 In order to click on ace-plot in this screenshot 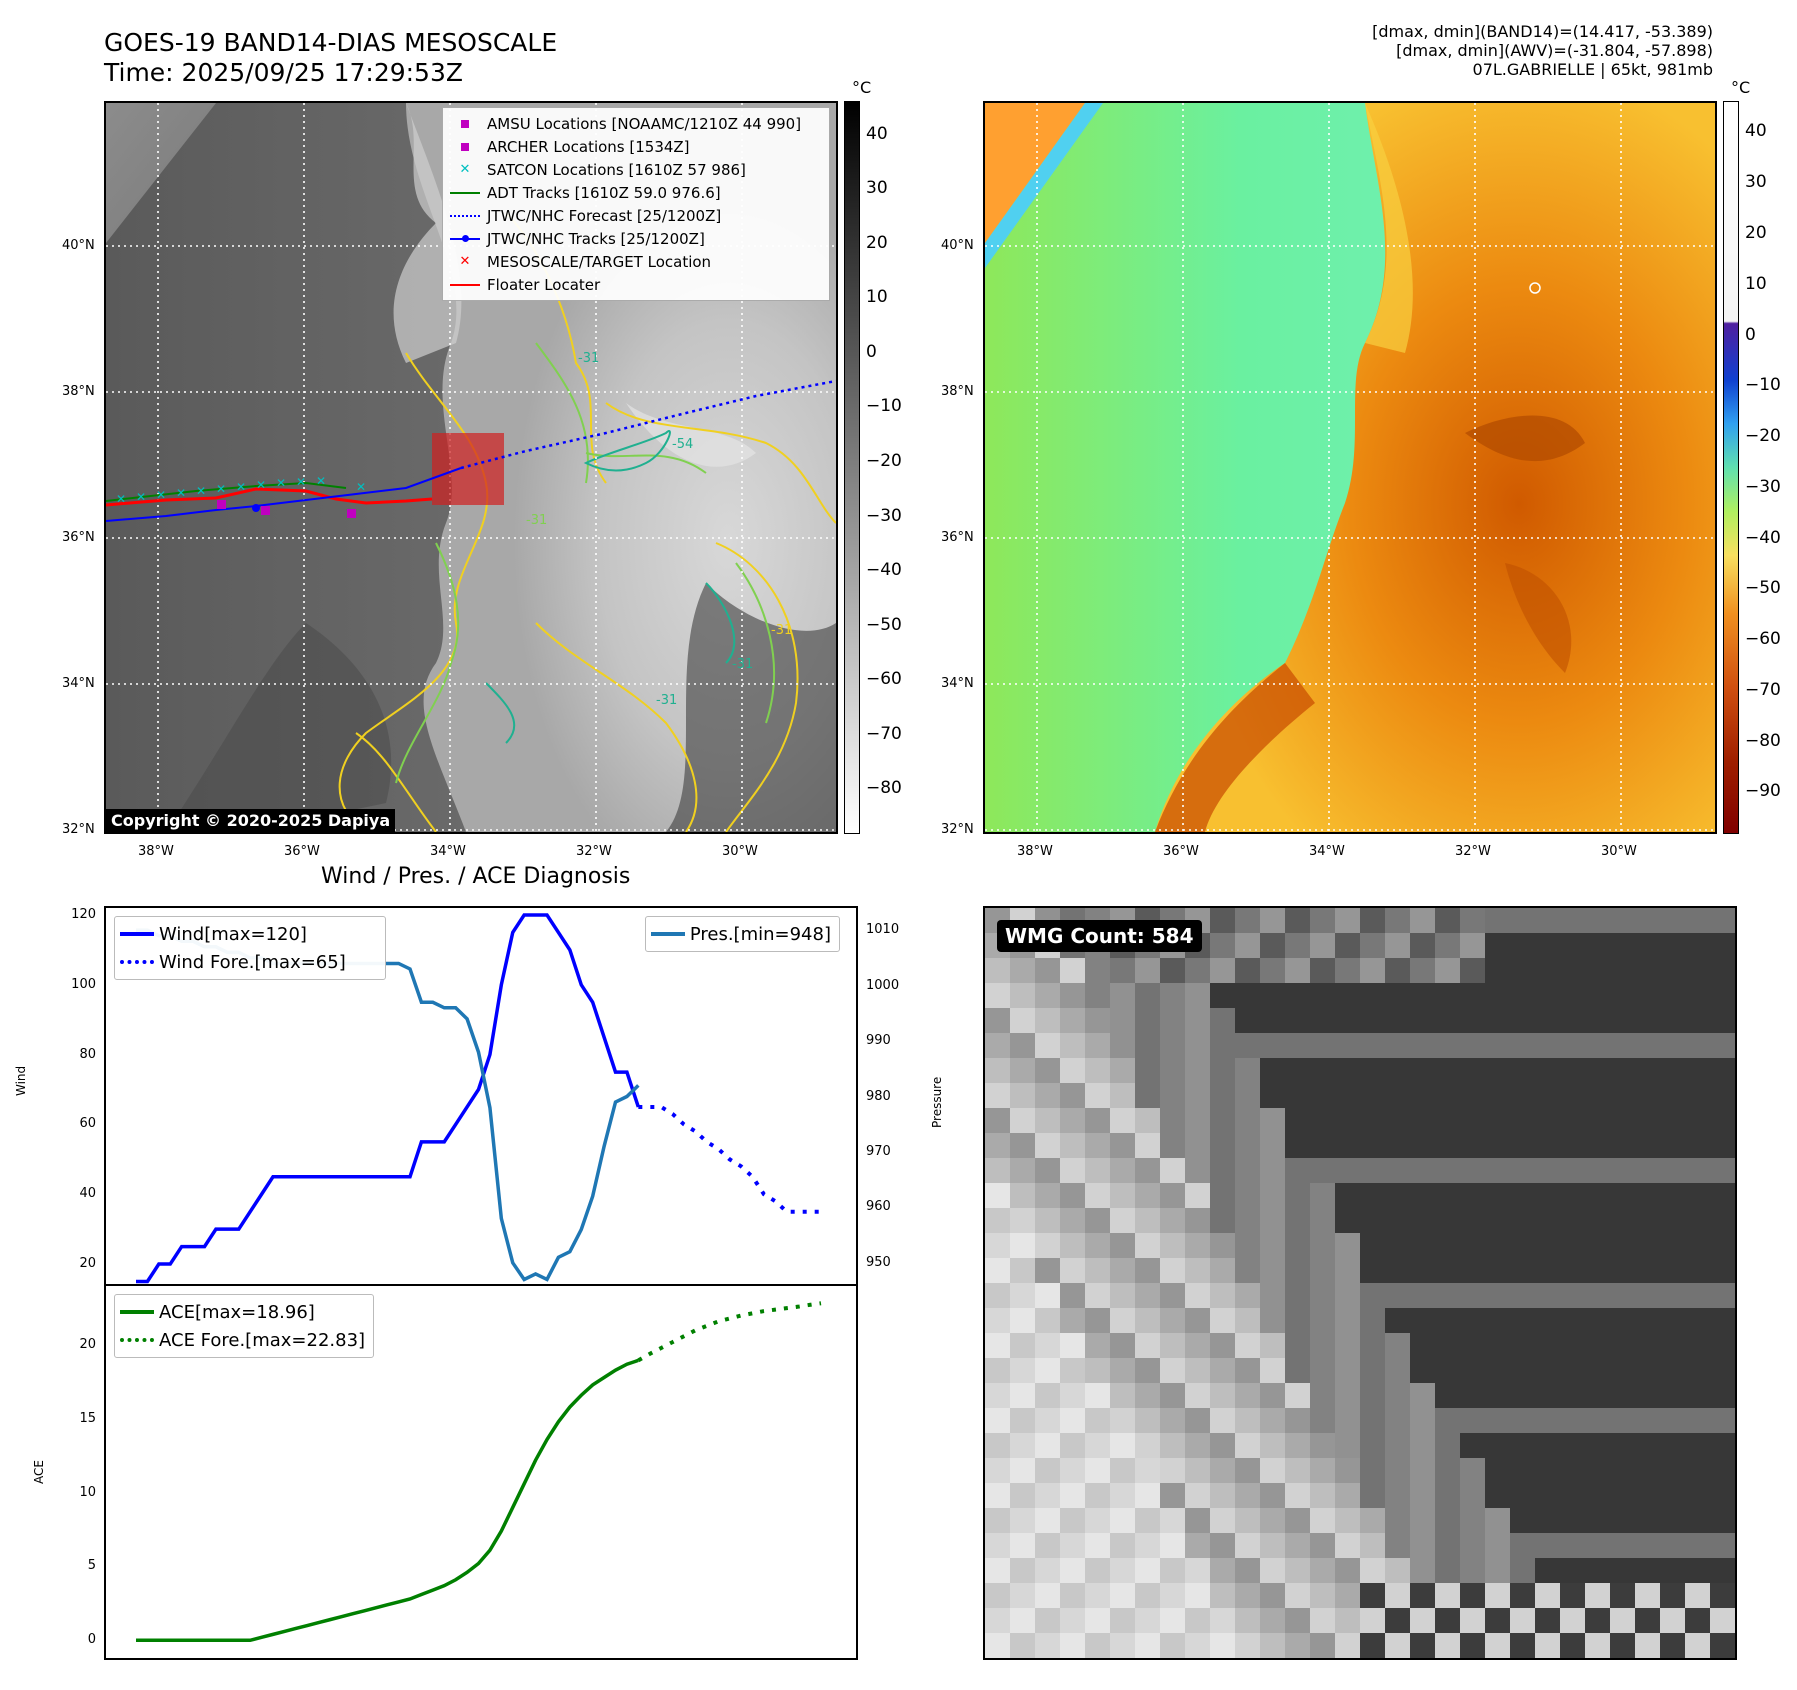, I will do `click(479, 1472)`.